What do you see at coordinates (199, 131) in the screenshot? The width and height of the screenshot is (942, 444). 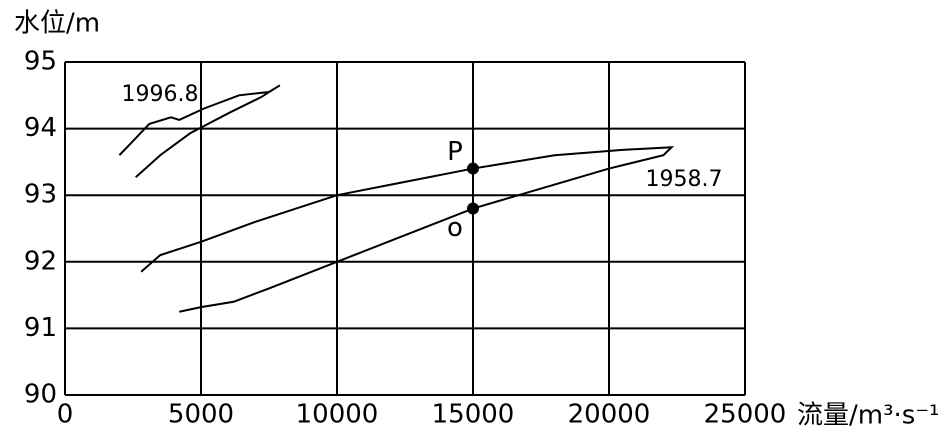 I see `curve` at bounding box center [199, 131].